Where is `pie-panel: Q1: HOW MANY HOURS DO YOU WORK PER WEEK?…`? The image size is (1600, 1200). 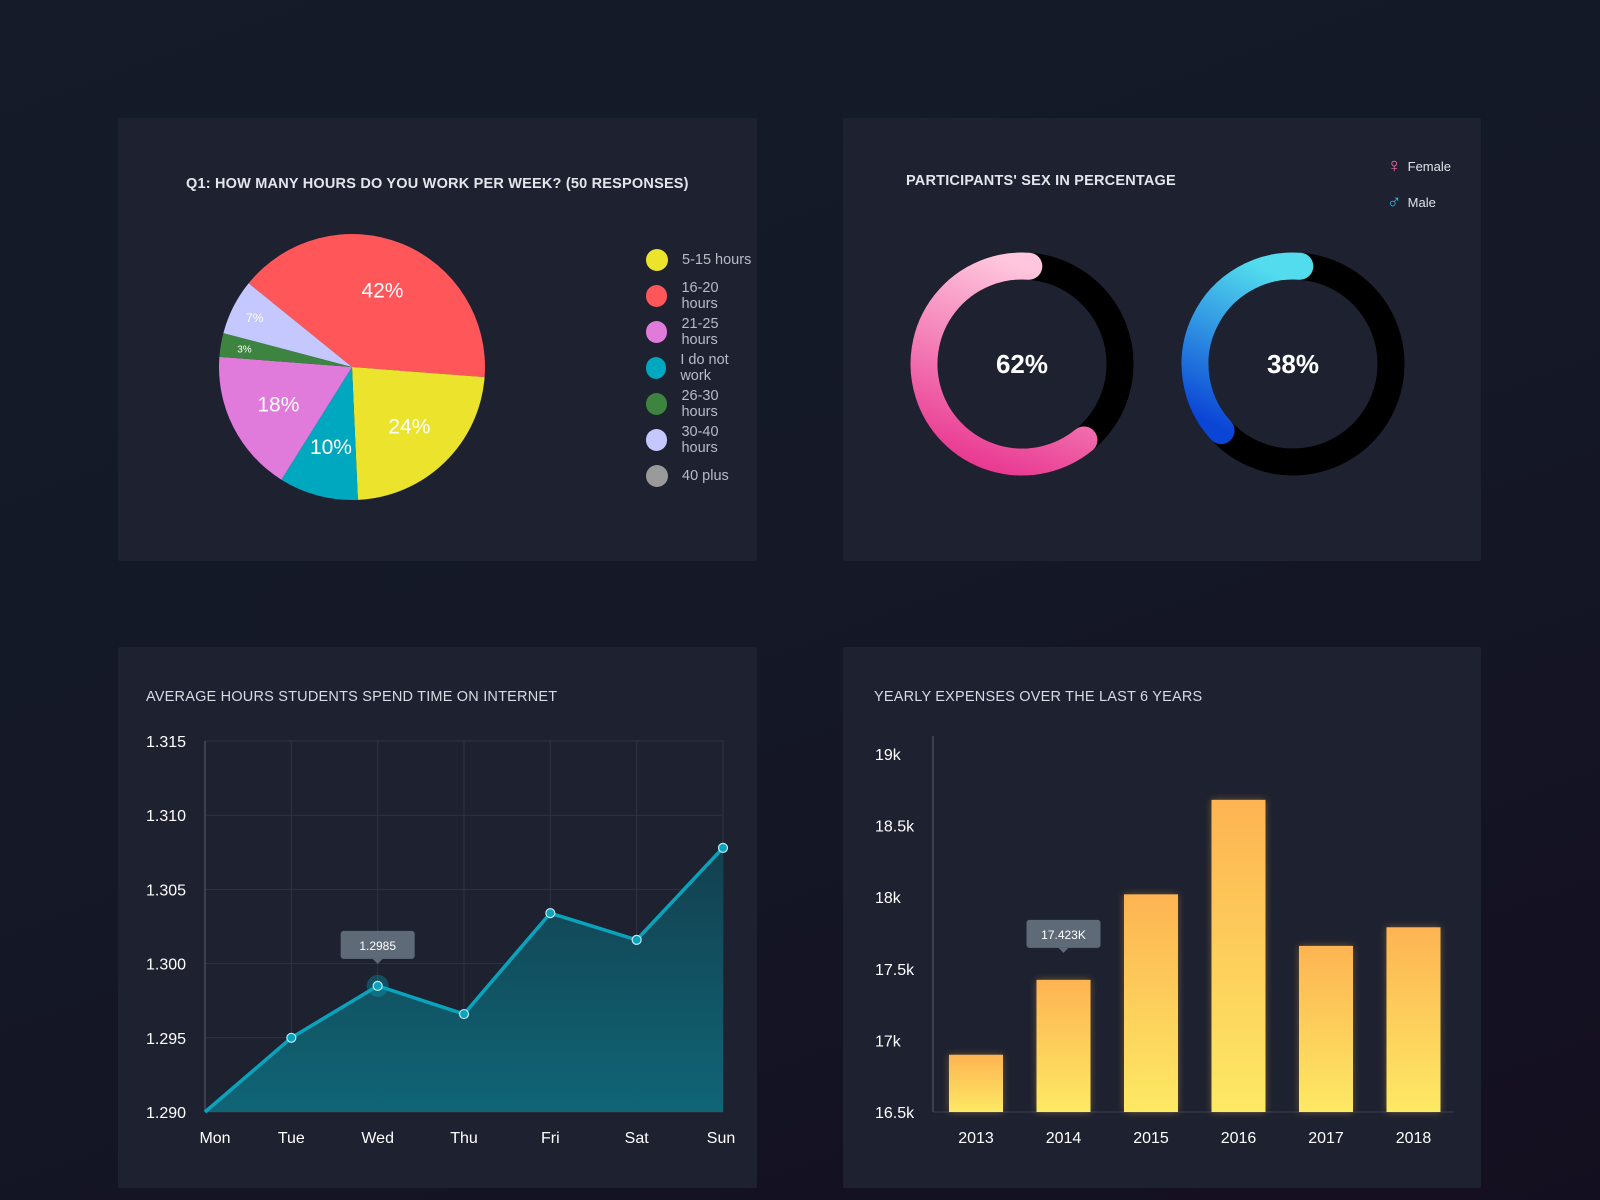
pie-panel: Q1: HOW MANY HOURS DO YOU WORK PER WEEK?… is located at coordinates (437, 339).